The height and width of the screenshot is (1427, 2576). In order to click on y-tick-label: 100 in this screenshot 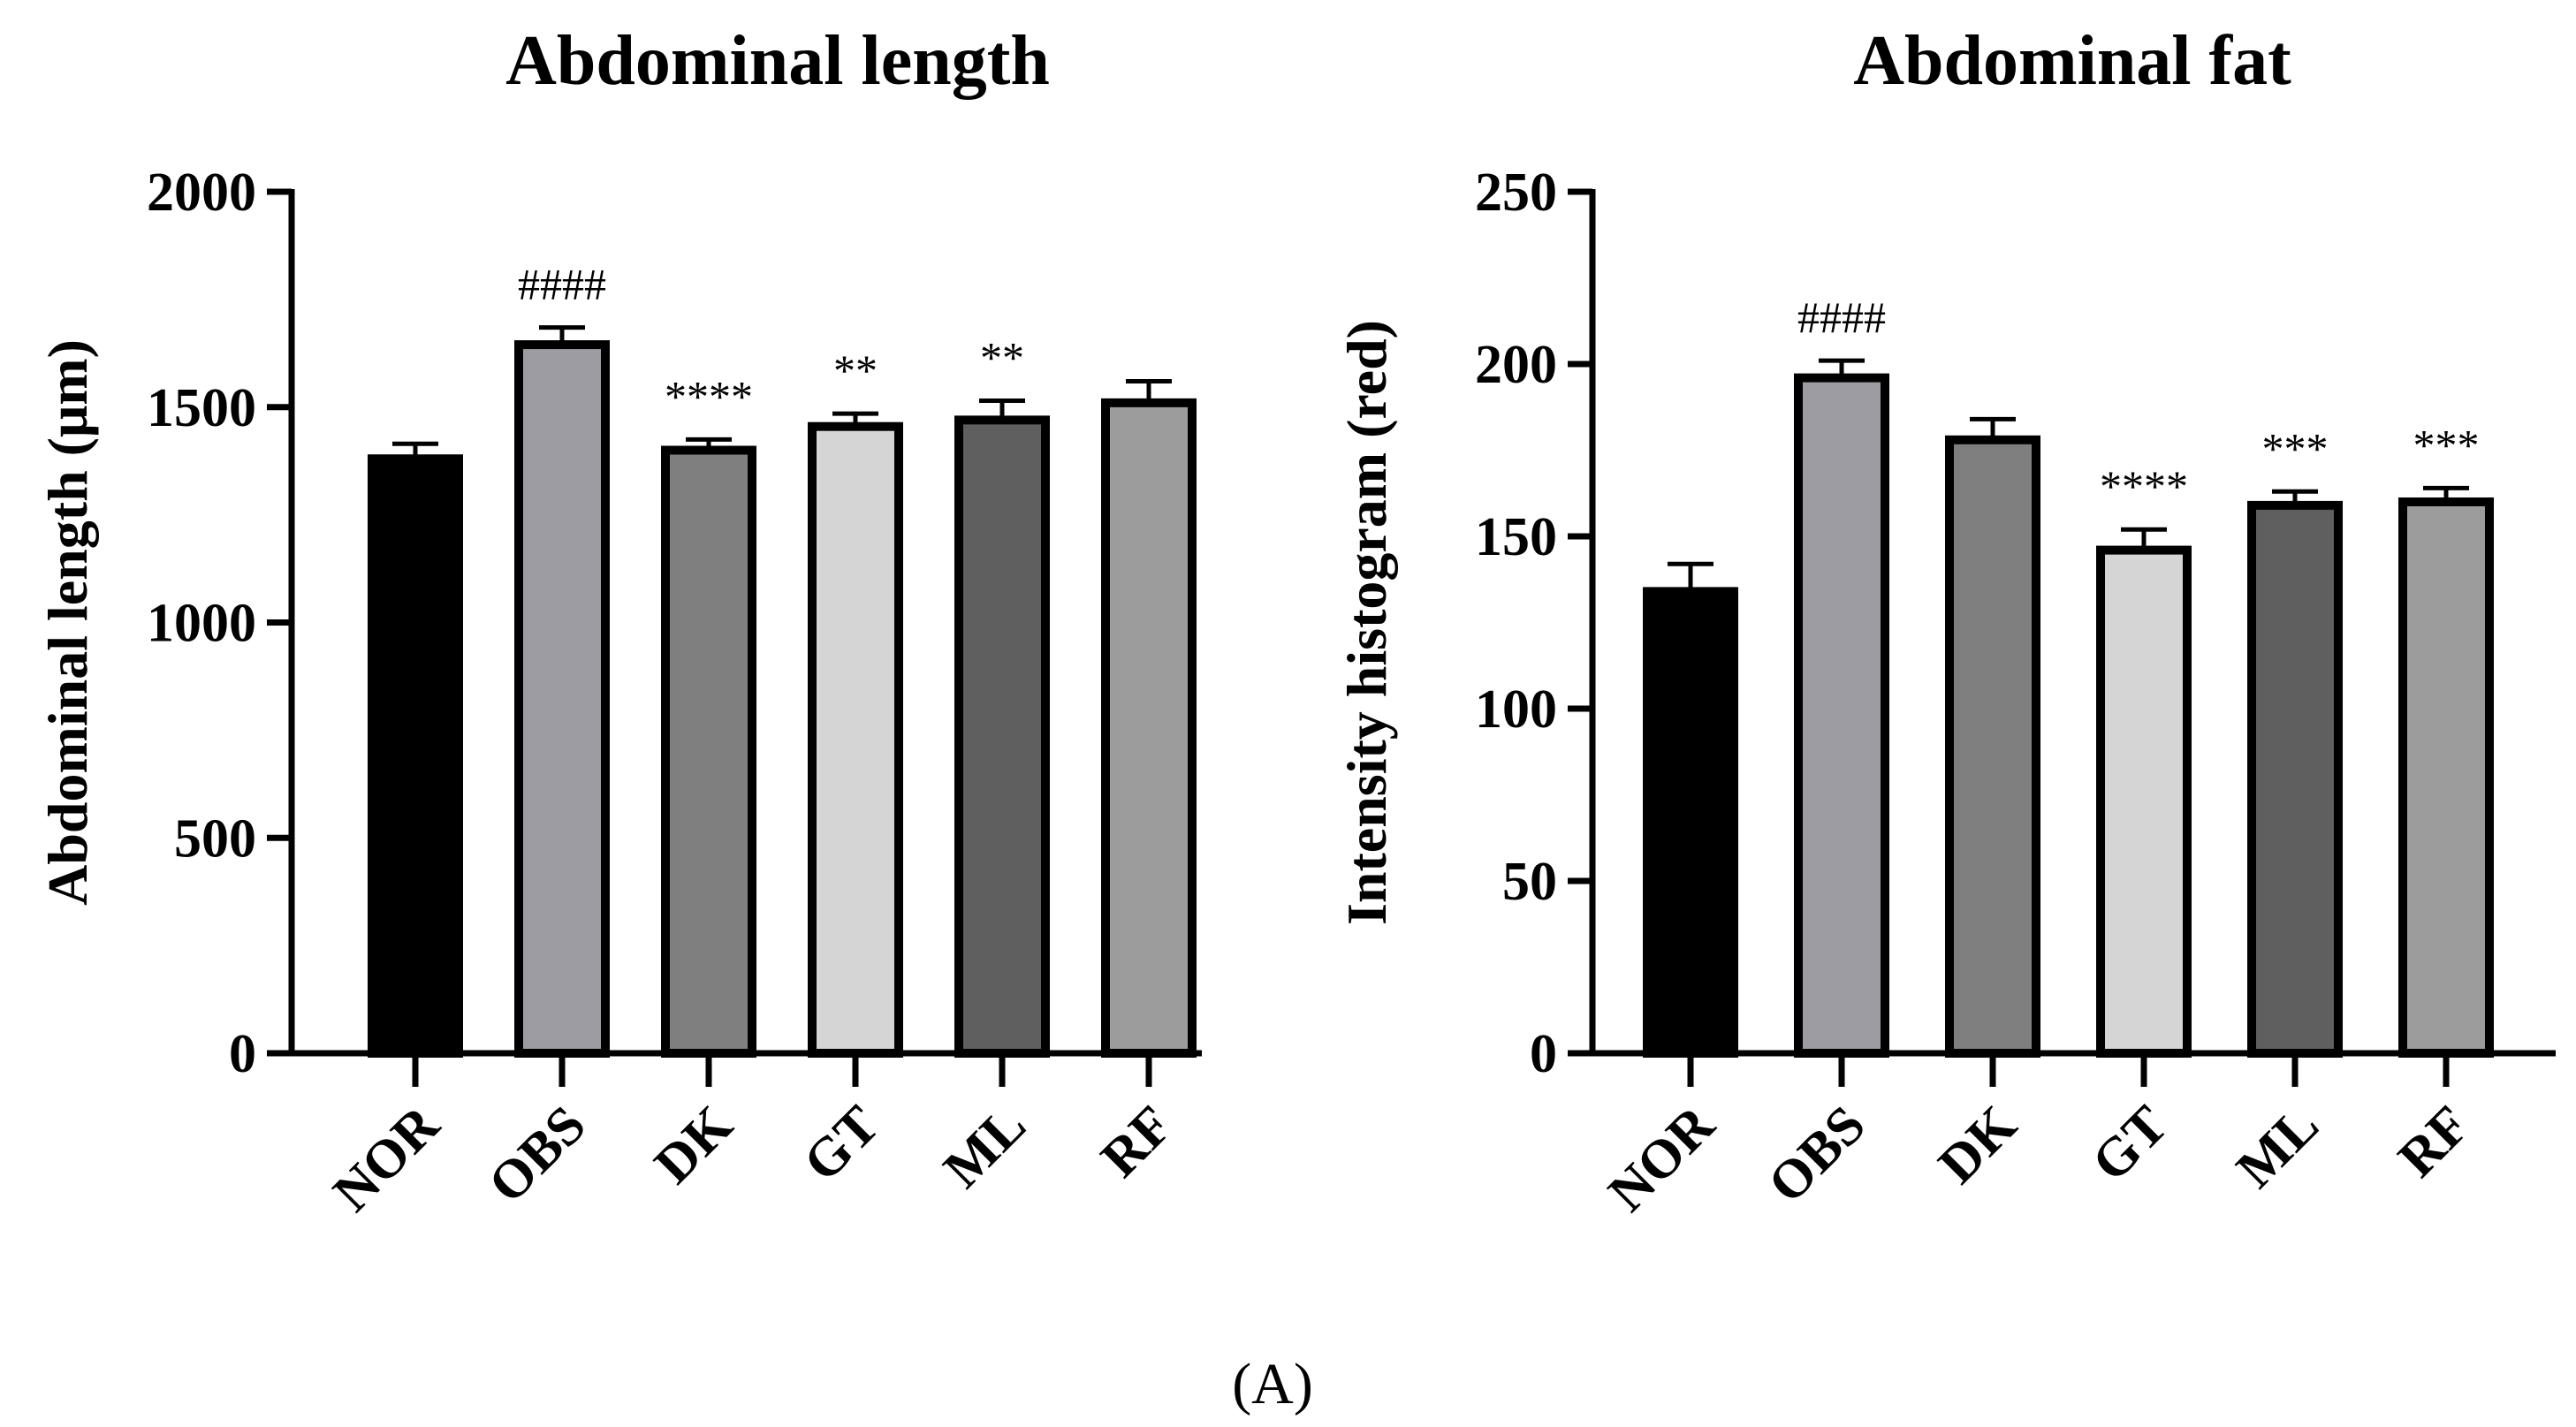, I will do `click(1516, 709)`.